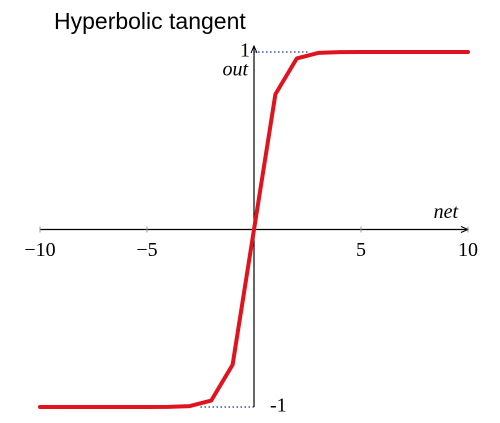  Describe the element at coordinates (39, 250) in the screenshot. I see `x-tick-label: −10` at that location.